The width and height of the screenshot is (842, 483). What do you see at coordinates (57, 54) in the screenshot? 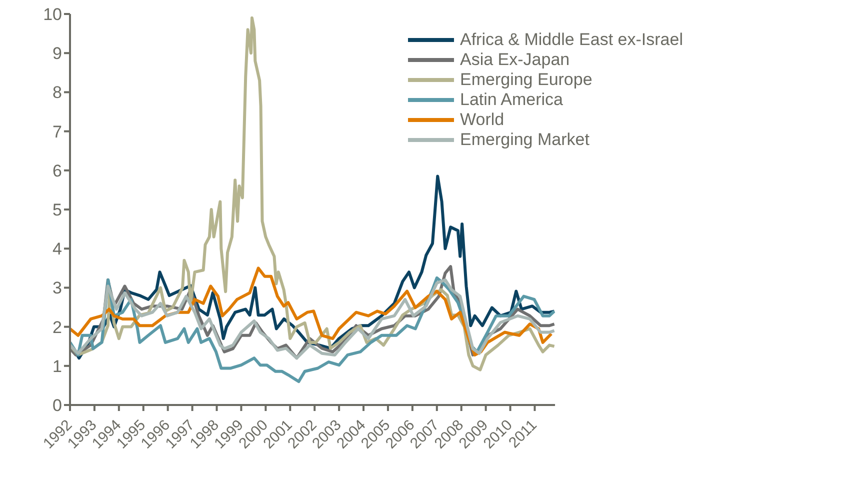
I see `y-tick-label: 9` at bounding box center [57, 54].